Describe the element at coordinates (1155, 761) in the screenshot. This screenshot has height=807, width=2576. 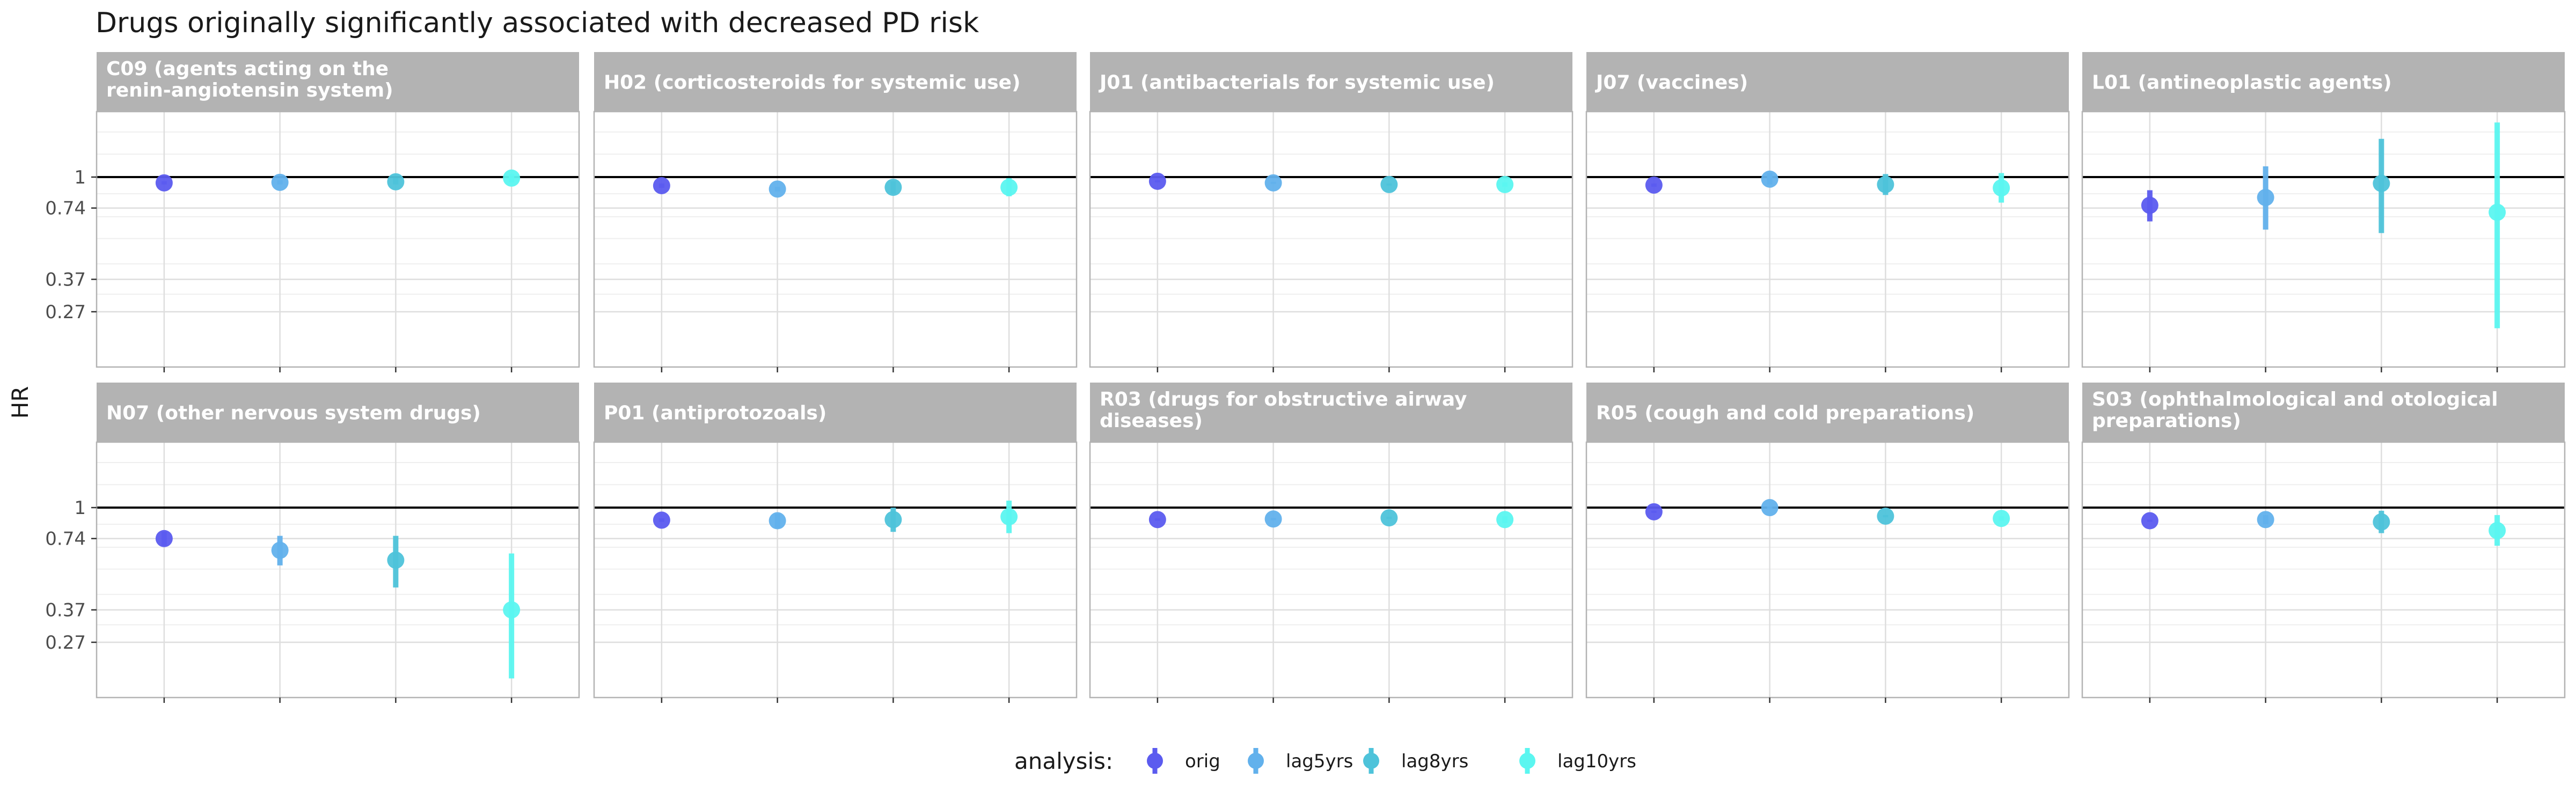
I see `legend-key-point-orig` at that location.